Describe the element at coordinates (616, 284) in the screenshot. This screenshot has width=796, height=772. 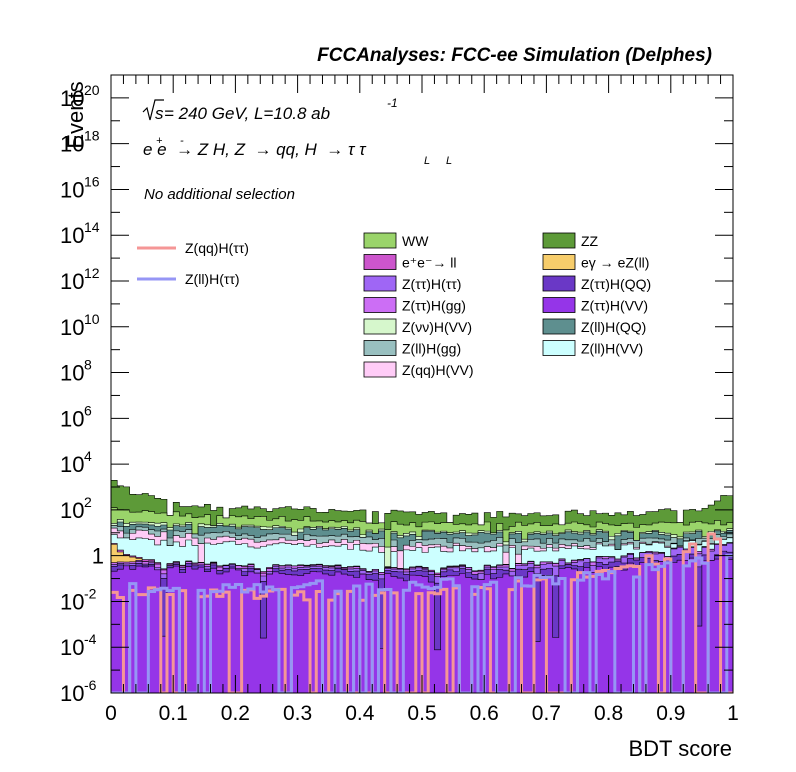
I see `legend-fill-label: Z(ττ)H(QQ)` at that location.